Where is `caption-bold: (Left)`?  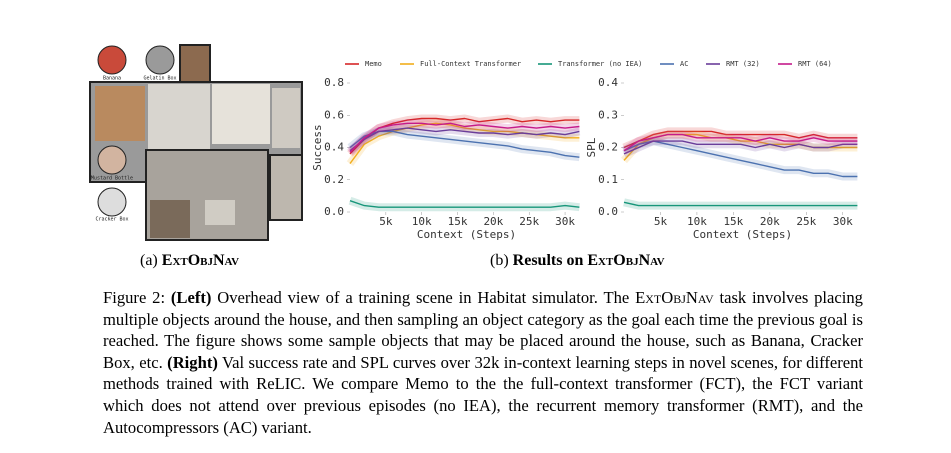 caption-bold: (Left) is located at coordinates (191, 297).